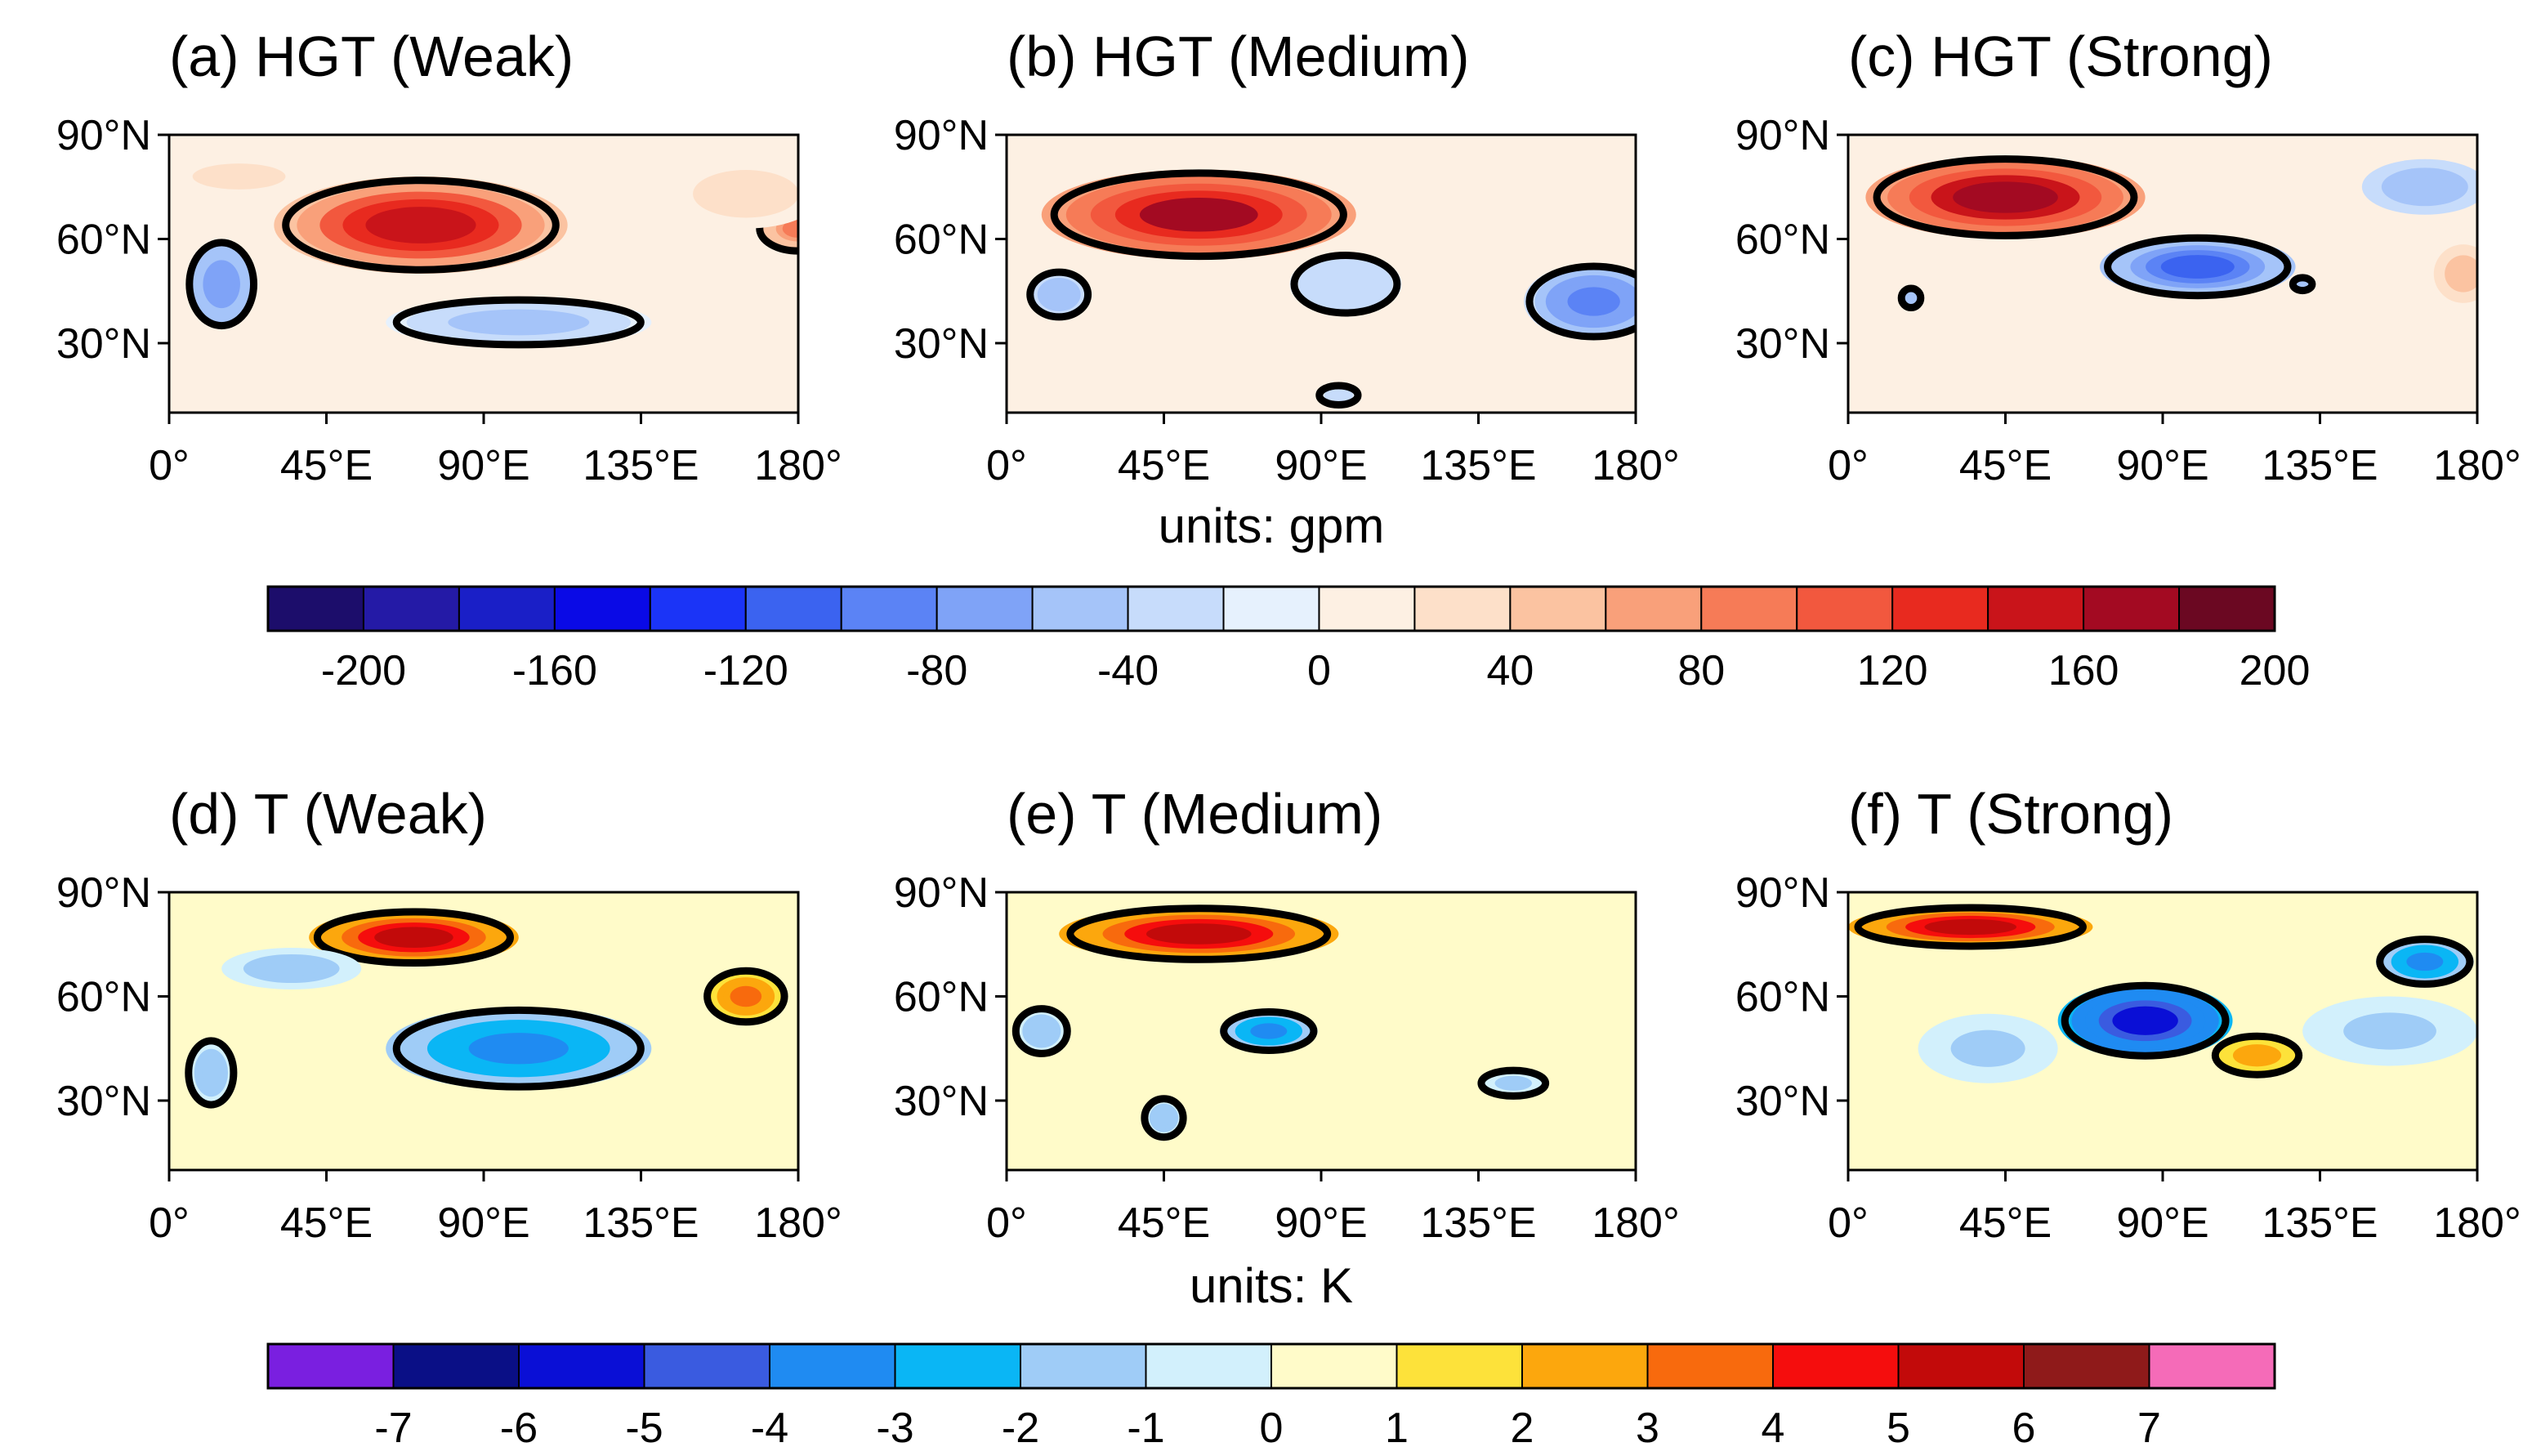  What do you see at coordinates (1271, 1285) in the screenshot?
I see `colorbar-units: units: K` at bounding box center [1271, 1285].